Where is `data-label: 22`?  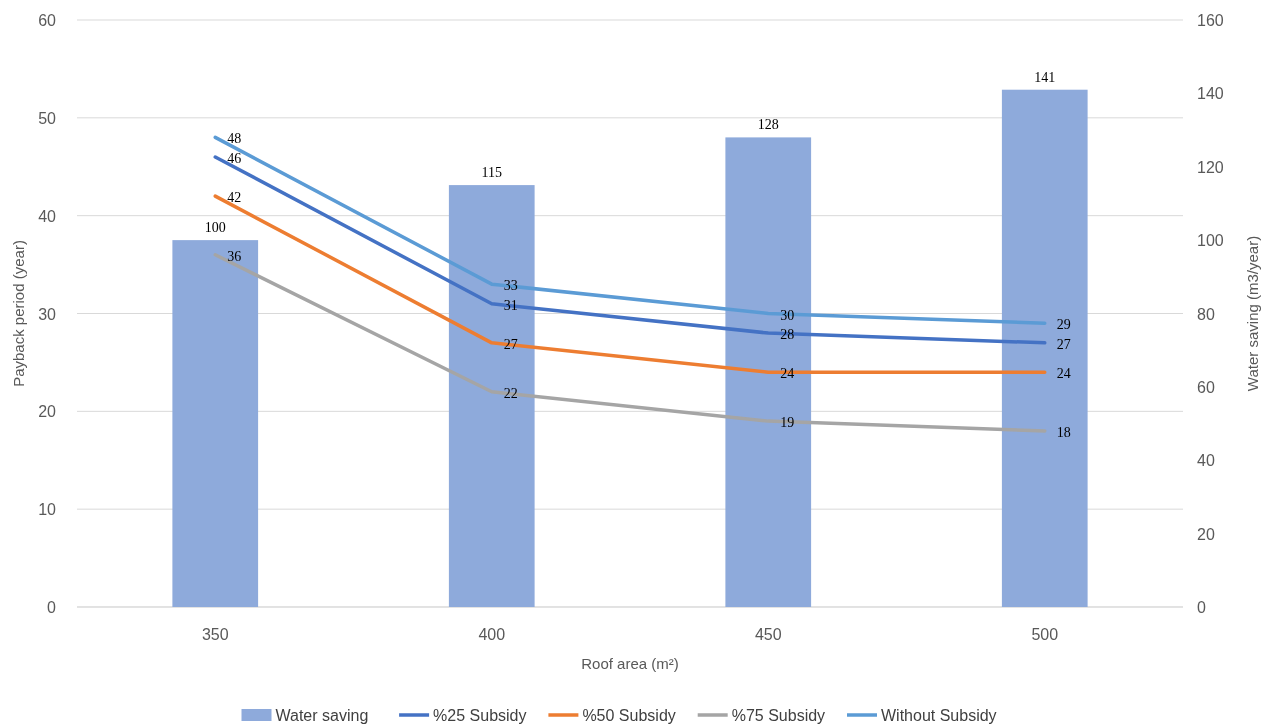
data-label: 22 is located at coordinates (510, 393).